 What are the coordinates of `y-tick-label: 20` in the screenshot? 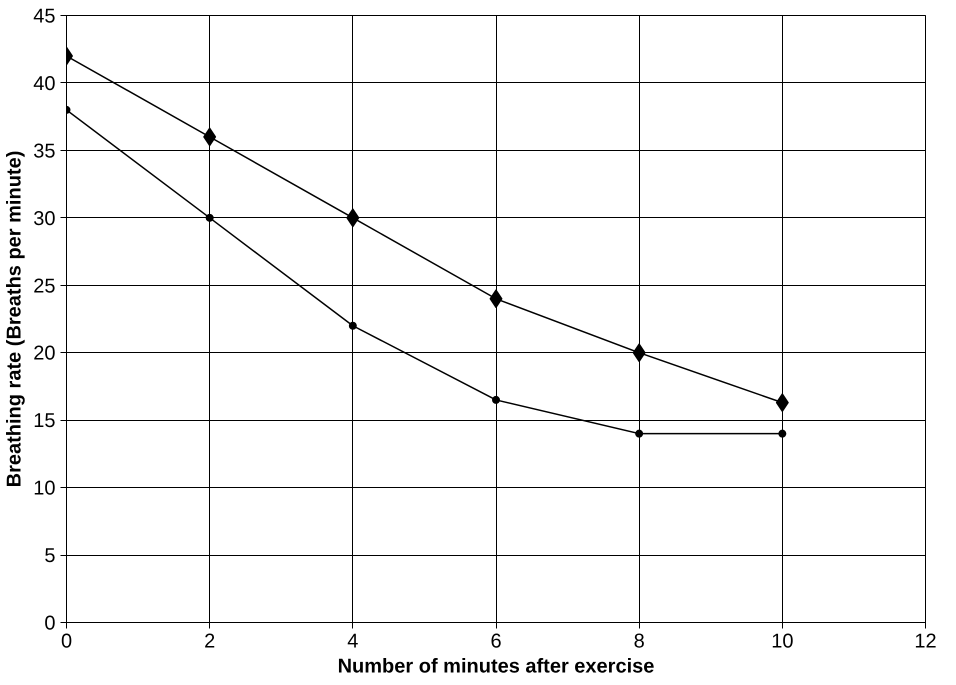 It's located at (44, 353).